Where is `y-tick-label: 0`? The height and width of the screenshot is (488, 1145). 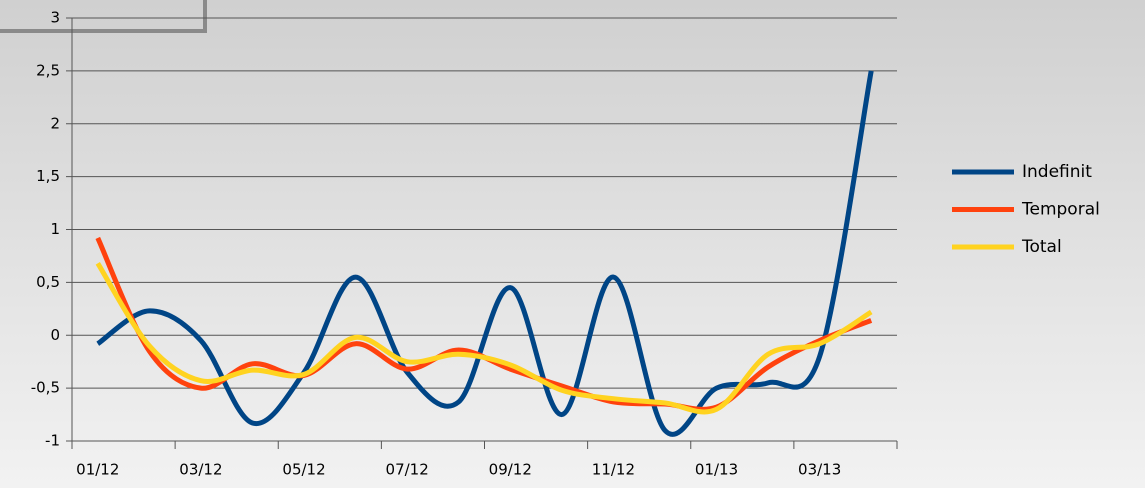 y-tick-label: 0 is located at coordinates (55, 335).